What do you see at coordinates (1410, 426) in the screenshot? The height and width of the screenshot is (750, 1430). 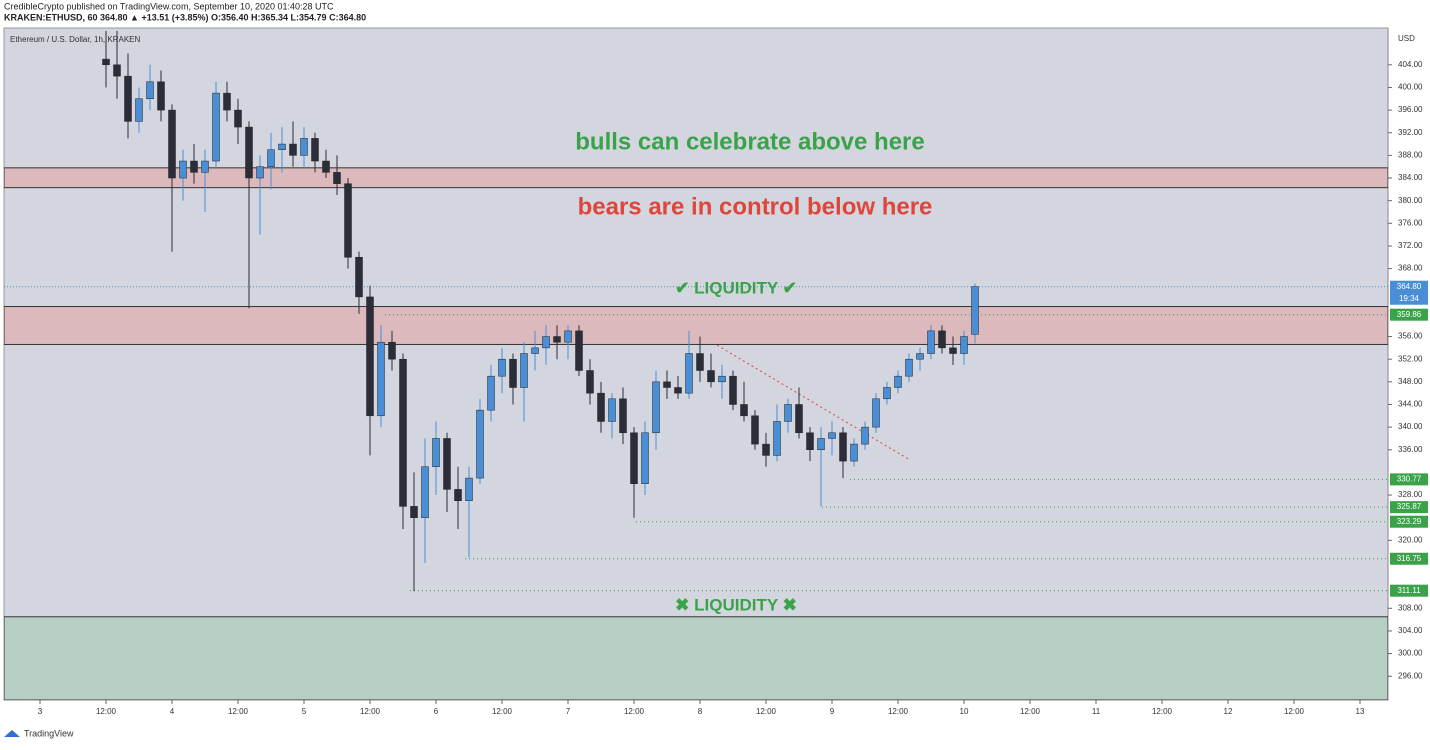 I see `y-tick-label: 340.00` at bounding box center [1410, 426].